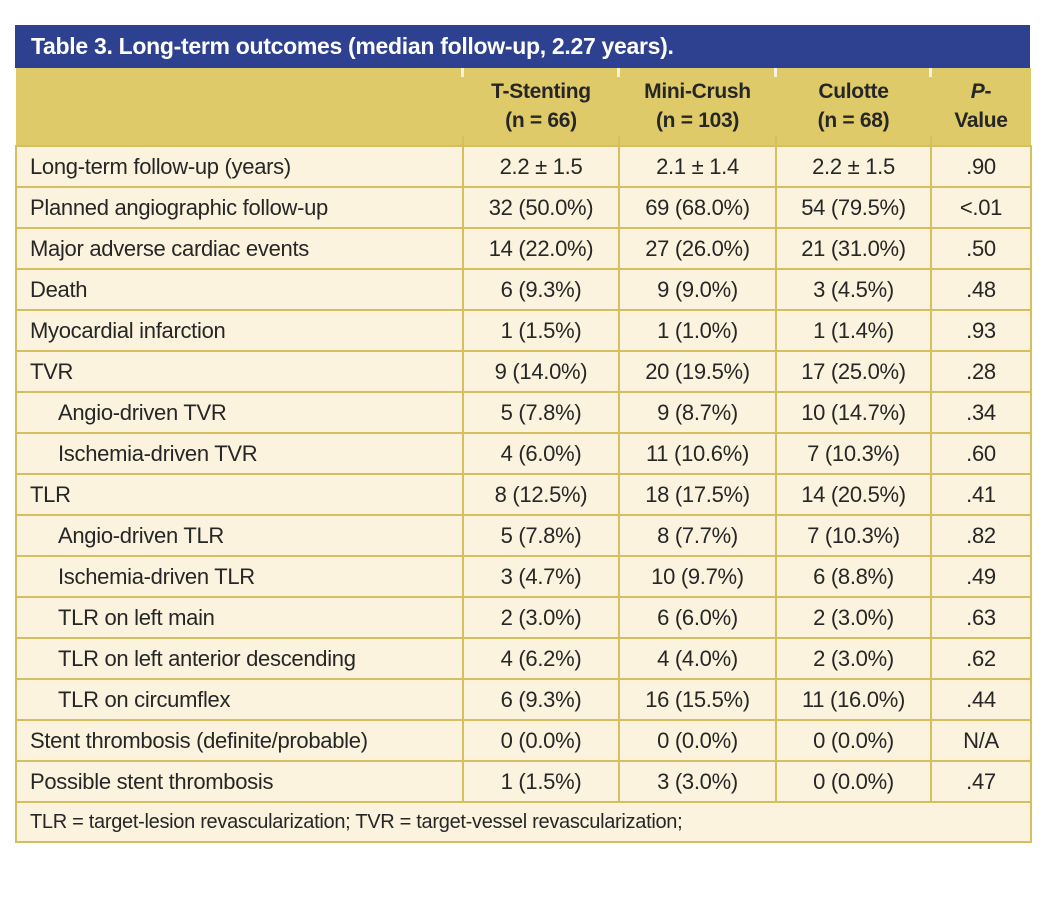 This screenshot has height=904, width=1046. I want to click on cell-p-value: .50, so click(981, 248).